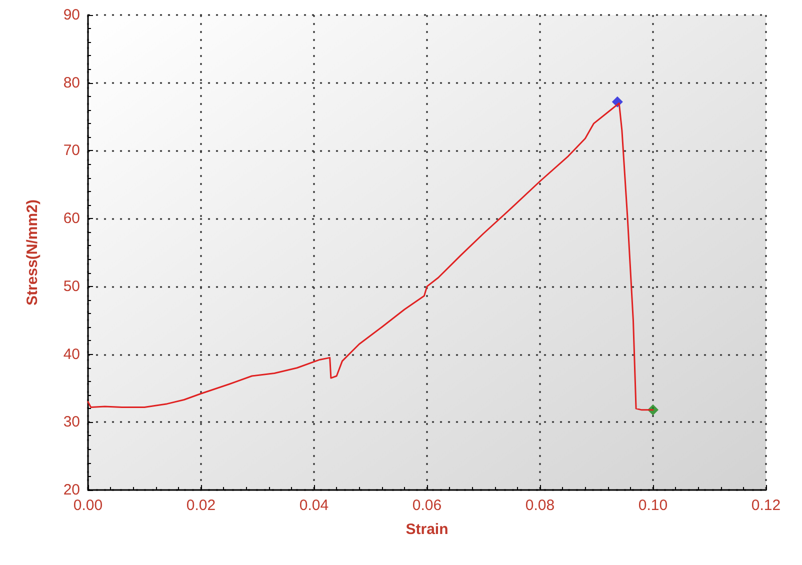 This screenshot has height=565, width=802. What do you see at coordinates (427, 529) in the screenshot?
I see `x-axis-title: Strain` at bounding box center [427, 529].